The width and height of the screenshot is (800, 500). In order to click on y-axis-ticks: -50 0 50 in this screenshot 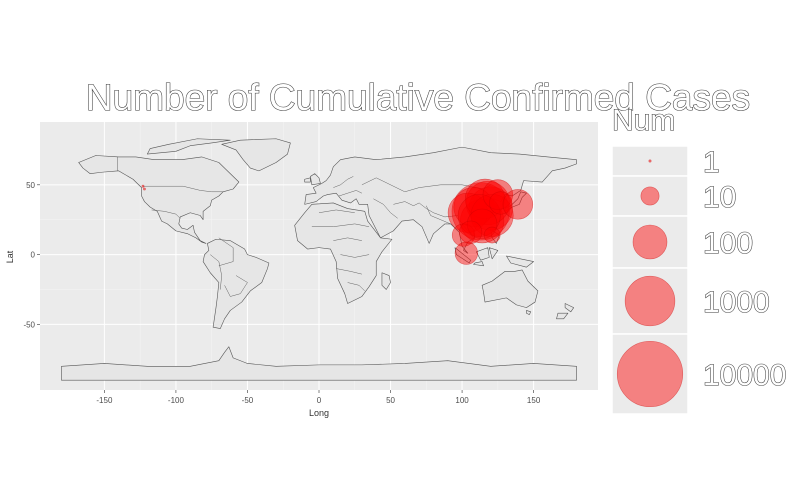, I will do `click(31, 255)`.